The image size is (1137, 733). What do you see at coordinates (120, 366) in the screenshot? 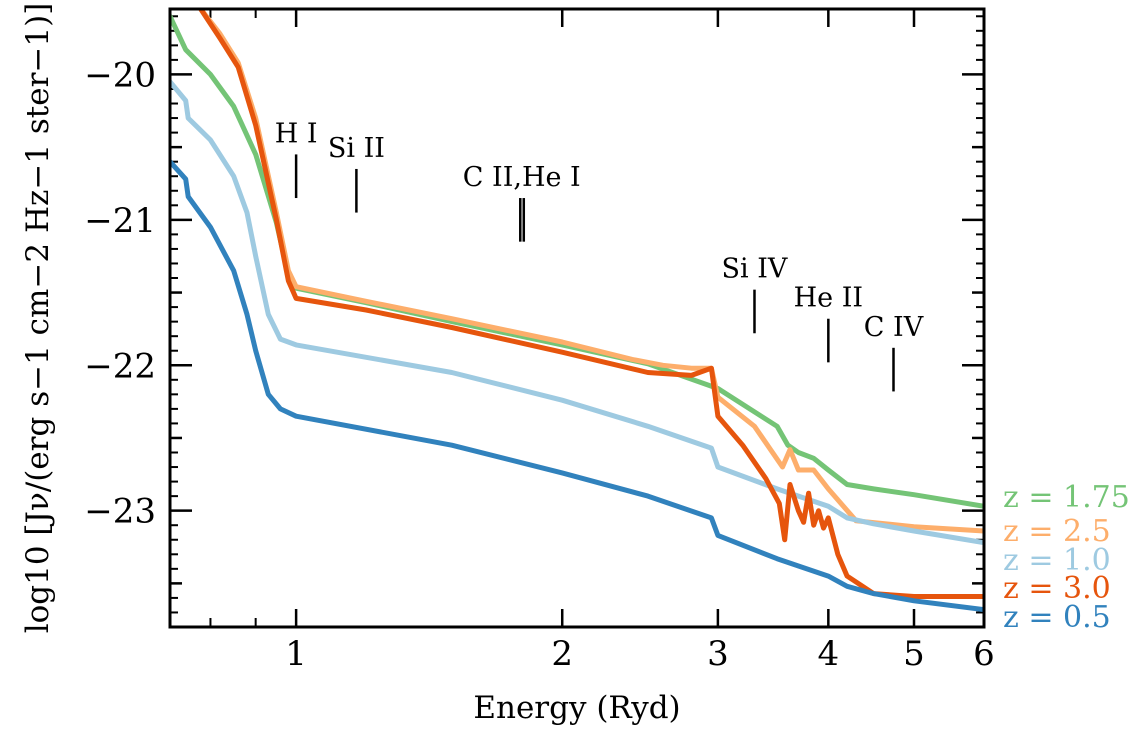
I see `y-tick-label: −22` at bounding box center [120, 366].